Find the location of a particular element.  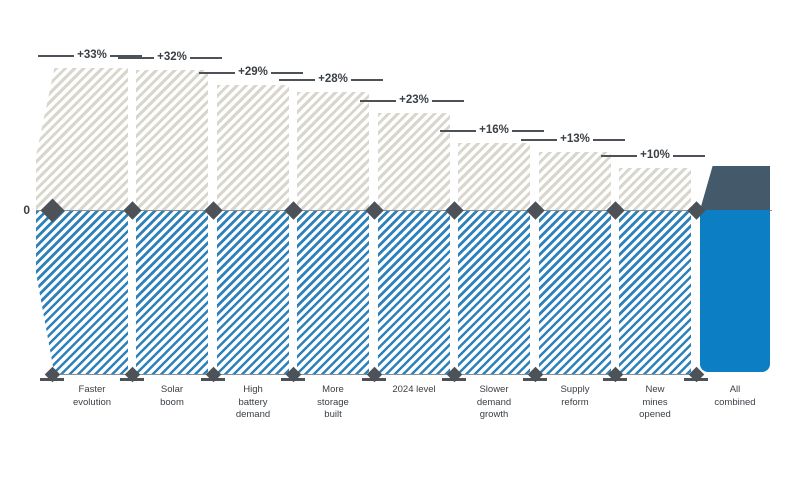

pct-label-7: +13% is located at coordinates (575, 139).